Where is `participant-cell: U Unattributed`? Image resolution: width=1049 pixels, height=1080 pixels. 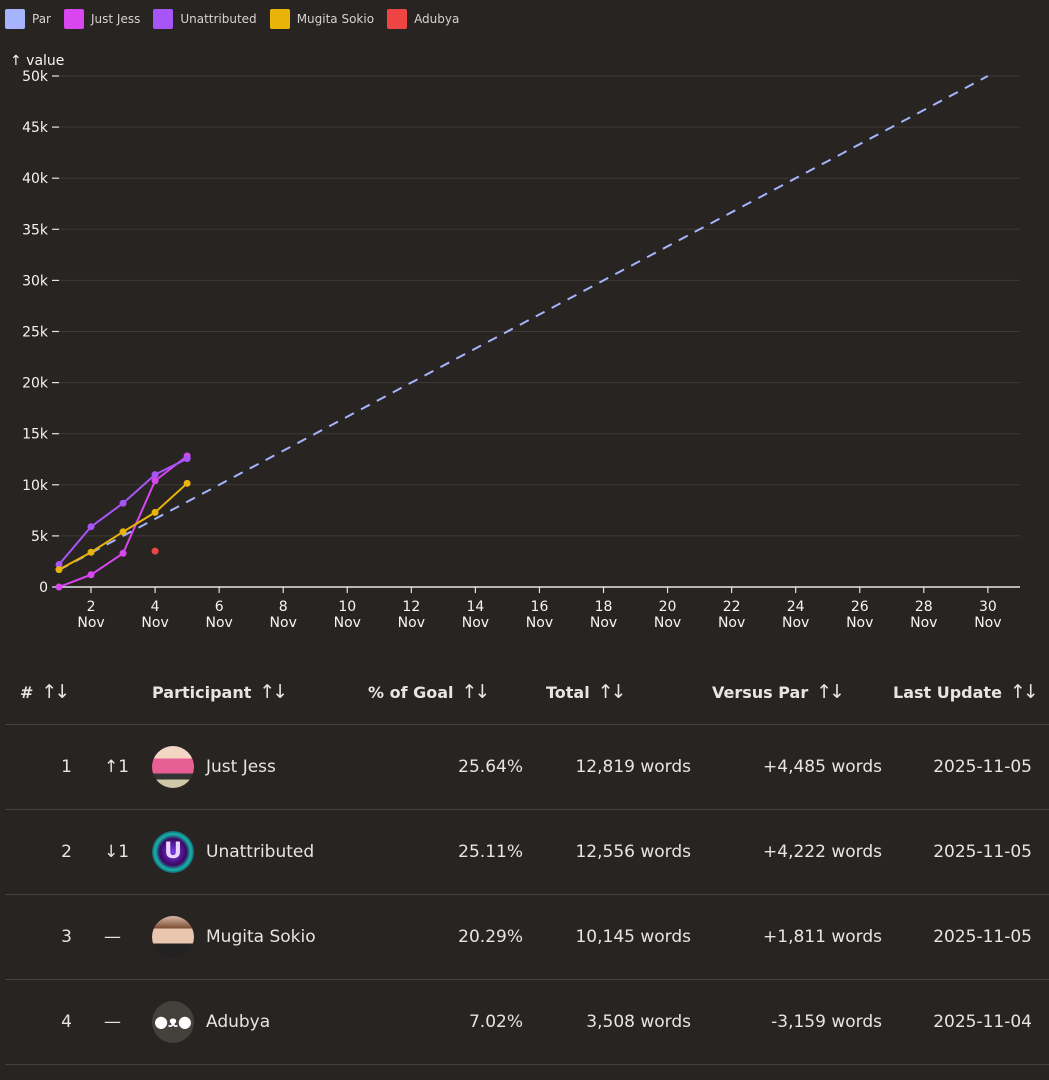
participant-cell: U Unattributed is located at coordinates (254, 852).